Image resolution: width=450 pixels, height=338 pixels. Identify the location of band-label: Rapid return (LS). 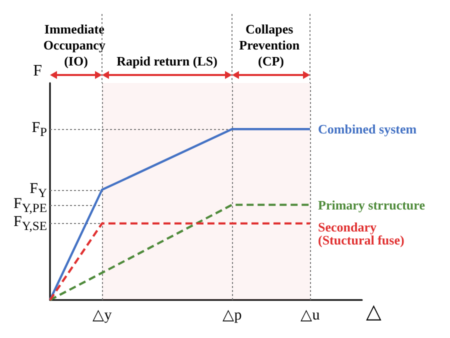
(167, 61).